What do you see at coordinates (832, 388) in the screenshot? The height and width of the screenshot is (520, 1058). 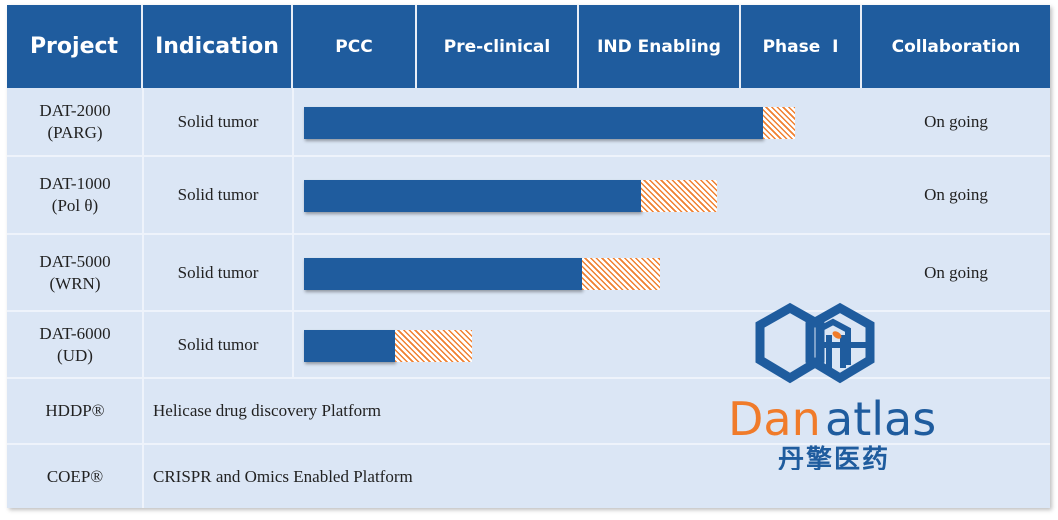 I see `hexagon-logo-icon: Dan atlas 丹擎医药` at bounding box center [832, 388].